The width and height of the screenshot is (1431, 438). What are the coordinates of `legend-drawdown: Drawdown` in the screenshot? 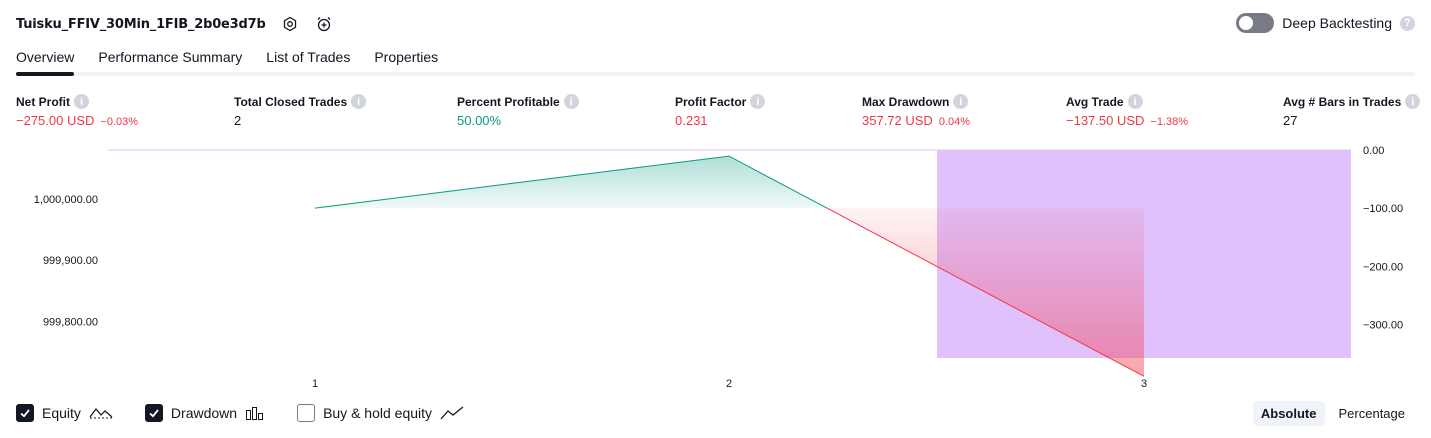 It's located at (204, 413).